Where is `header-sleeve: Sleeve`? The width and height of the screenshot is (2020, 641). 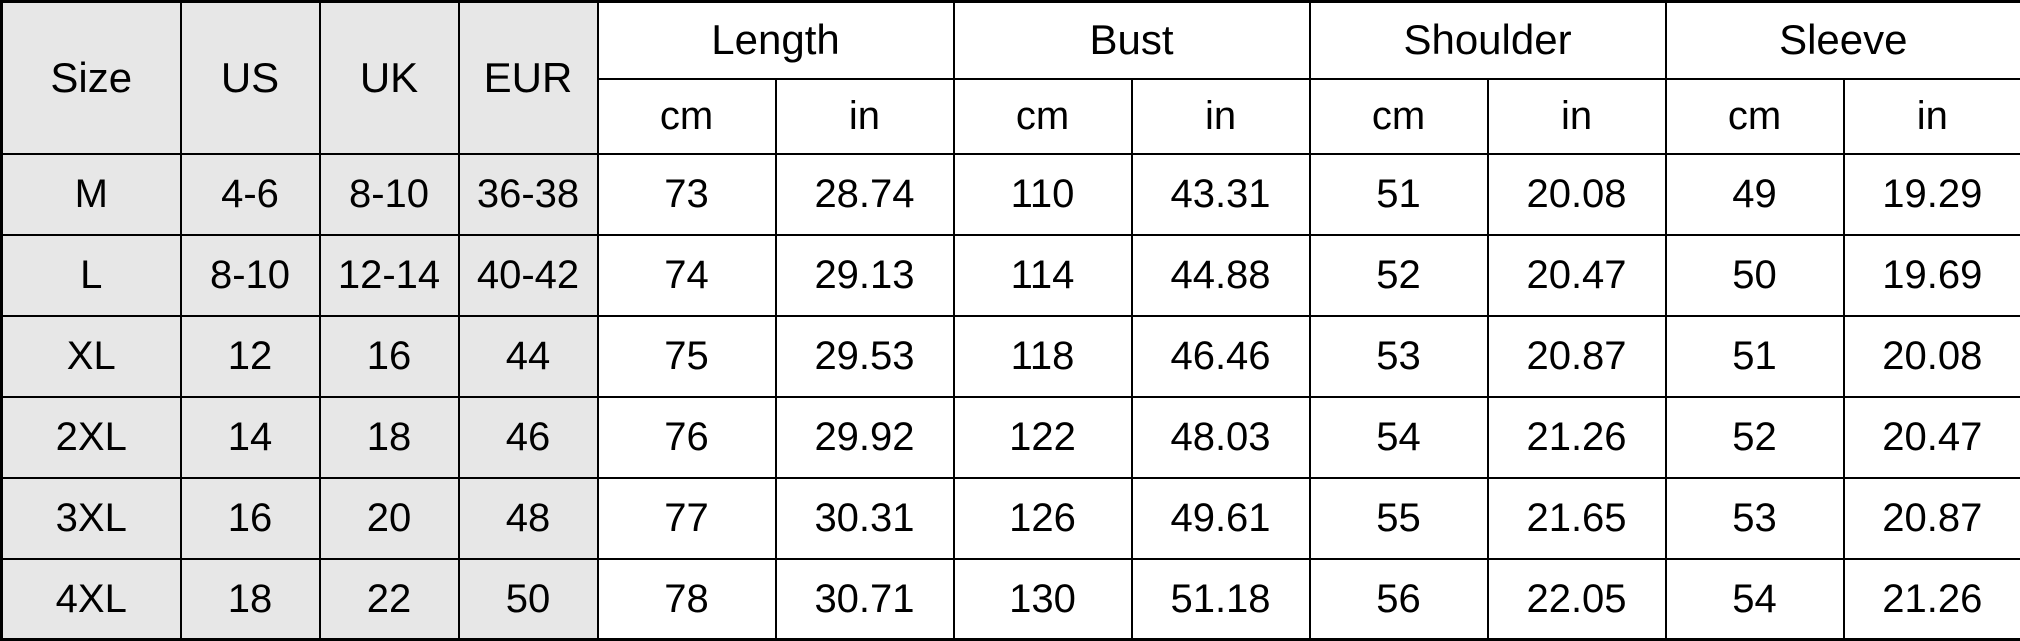
header-sleeve: Sleeve is located at coordinates (1842, 40).